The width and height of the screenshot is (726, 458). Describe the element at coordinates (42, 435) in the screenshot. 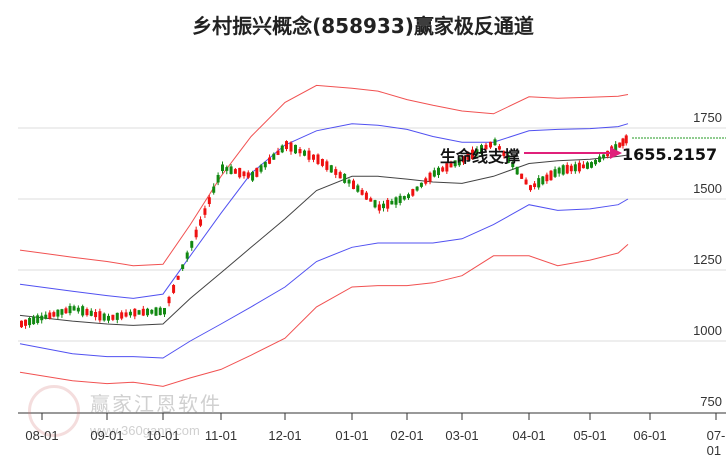

I see `x-tick-label: 08-01` at that location.